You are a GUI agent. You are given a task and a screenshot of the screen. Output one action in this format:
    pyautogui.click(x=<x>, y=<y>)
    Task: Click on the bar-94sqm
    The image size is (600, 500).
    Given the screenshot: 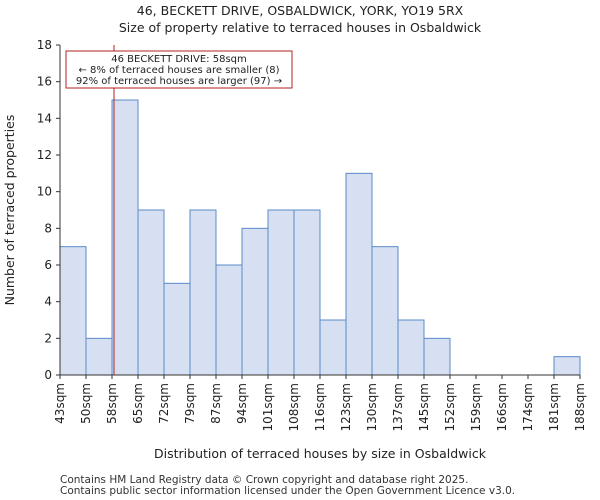 What is the action you would take?
    pyautogui.click(x=255, y=301)
    